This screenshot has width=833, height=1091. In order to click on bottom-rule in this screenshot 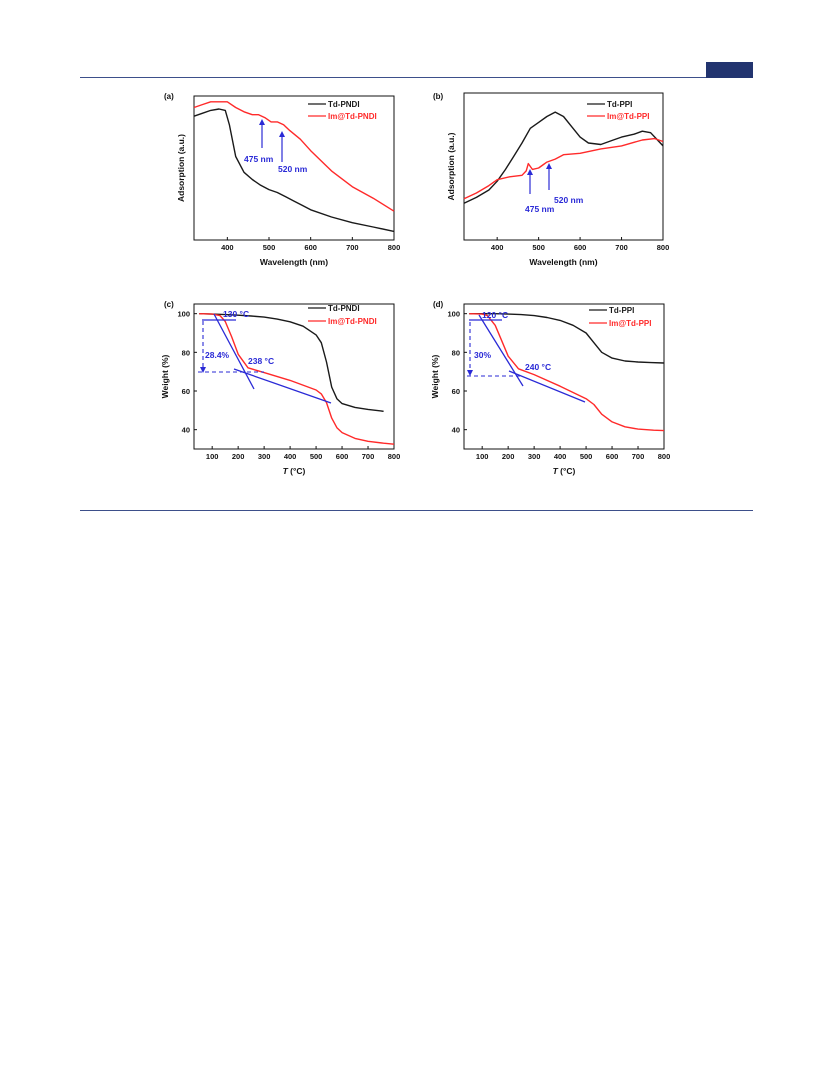, I will do `click(416, 510)`.